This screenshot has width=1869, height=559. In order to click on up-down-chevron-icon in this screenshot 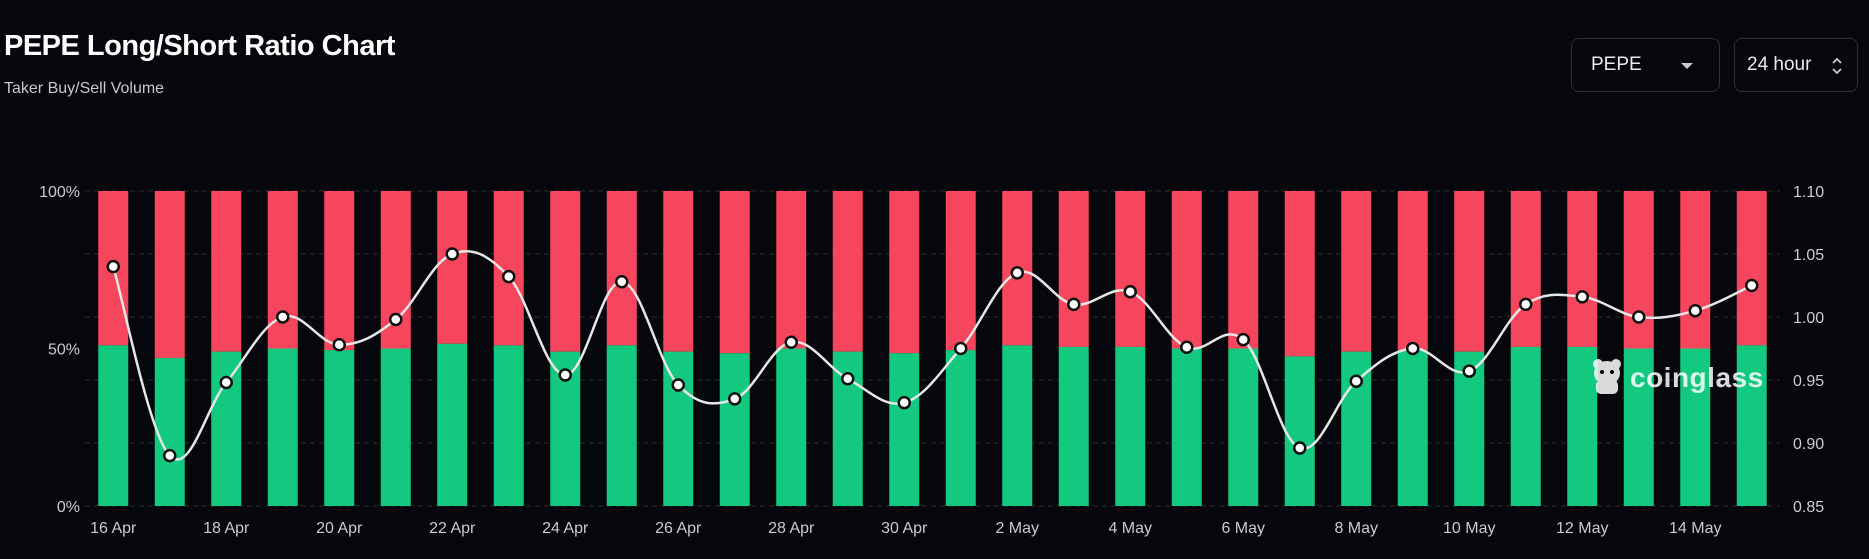, I will do `click(1837, 66)`.